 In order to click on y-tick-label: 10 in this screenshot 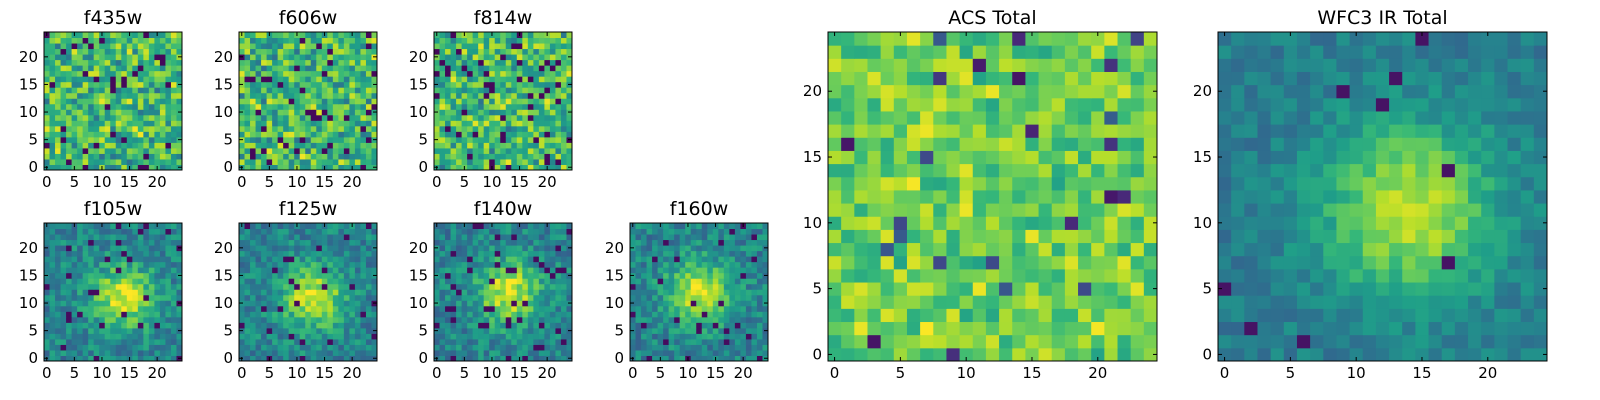, I will do `click(223, 112)`.